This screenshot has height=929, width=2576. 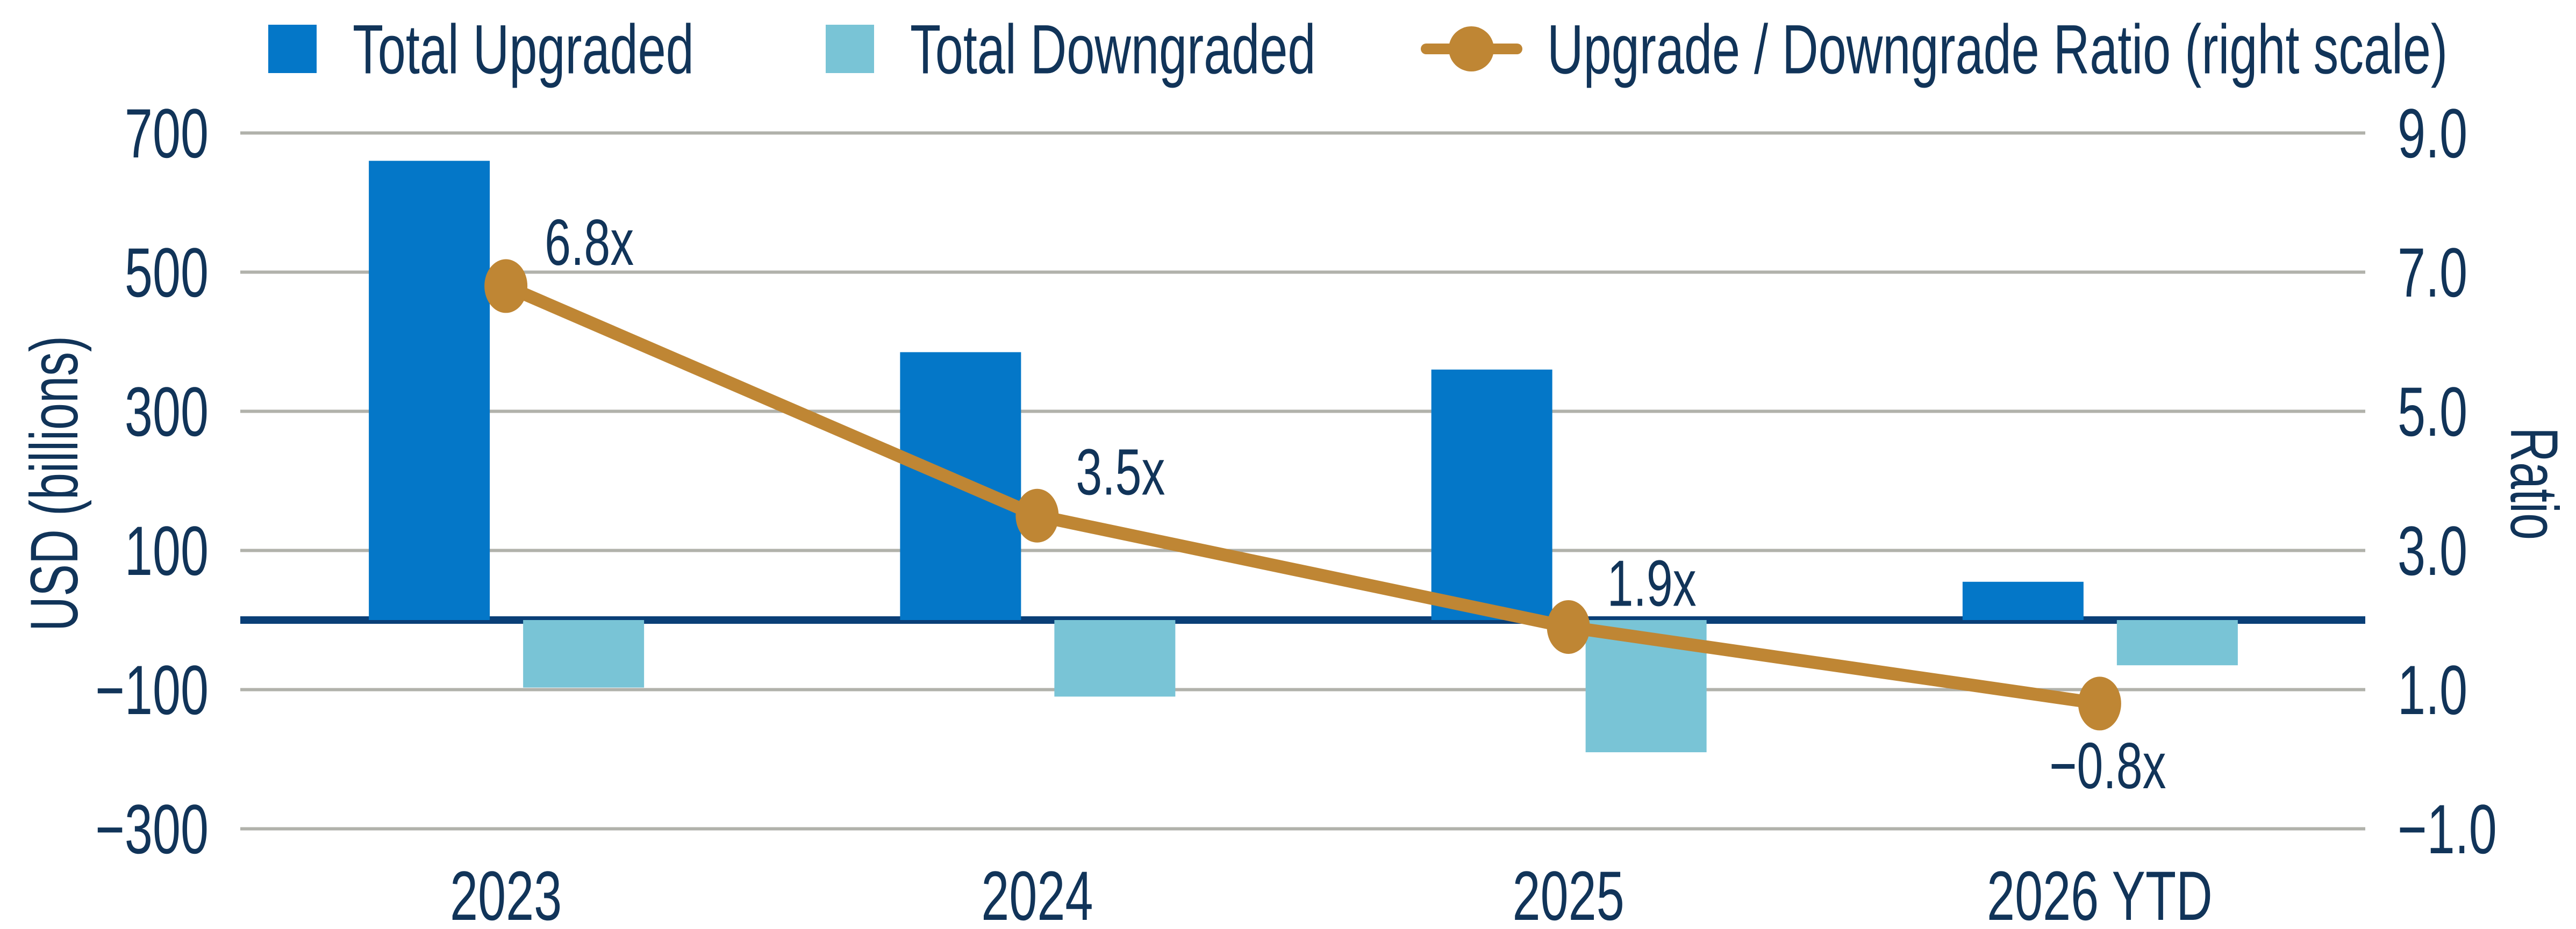 What do you see at coordinates (1120, 472) in the screenshot?
I see `ratio-label-2024: 3.5x` at bounding box center [1120, 472].